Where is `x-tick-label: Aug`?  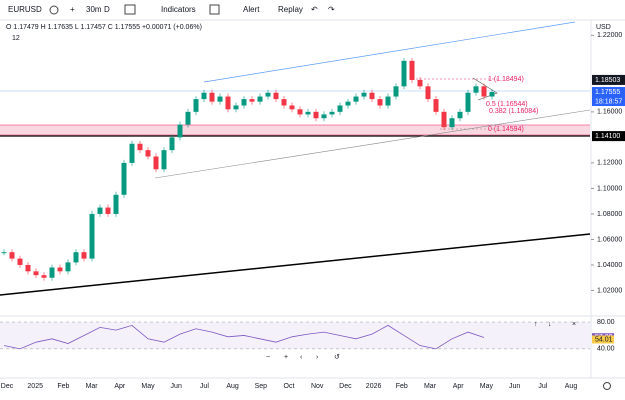 x-tick-label: Aug is located at coordinates (571, 386).